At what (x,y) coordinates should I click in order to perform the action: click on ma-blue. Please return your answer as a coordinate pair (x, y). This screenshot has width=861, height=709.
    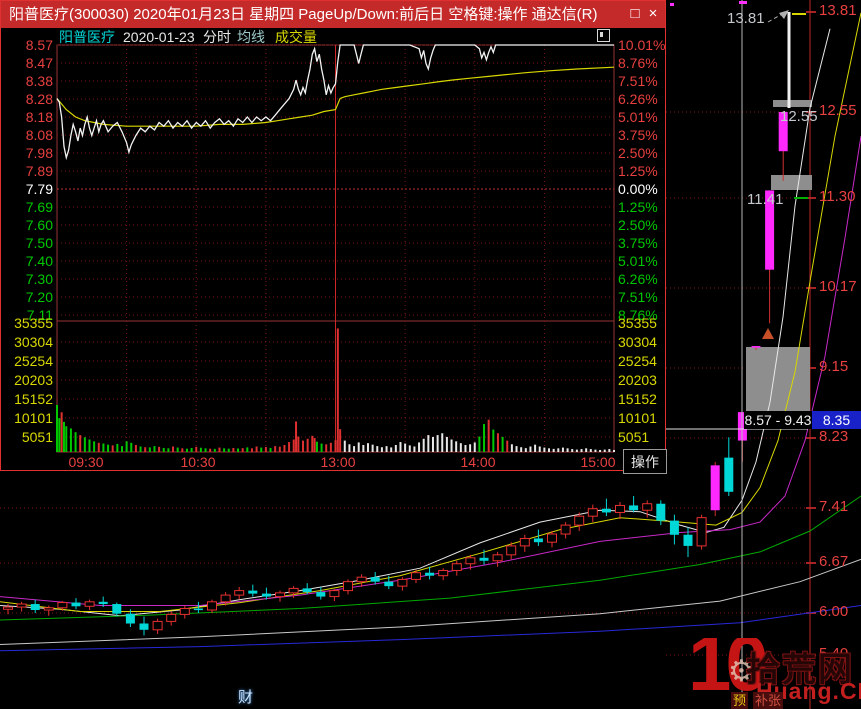
    Looking at the image, I should click on (430, 628).